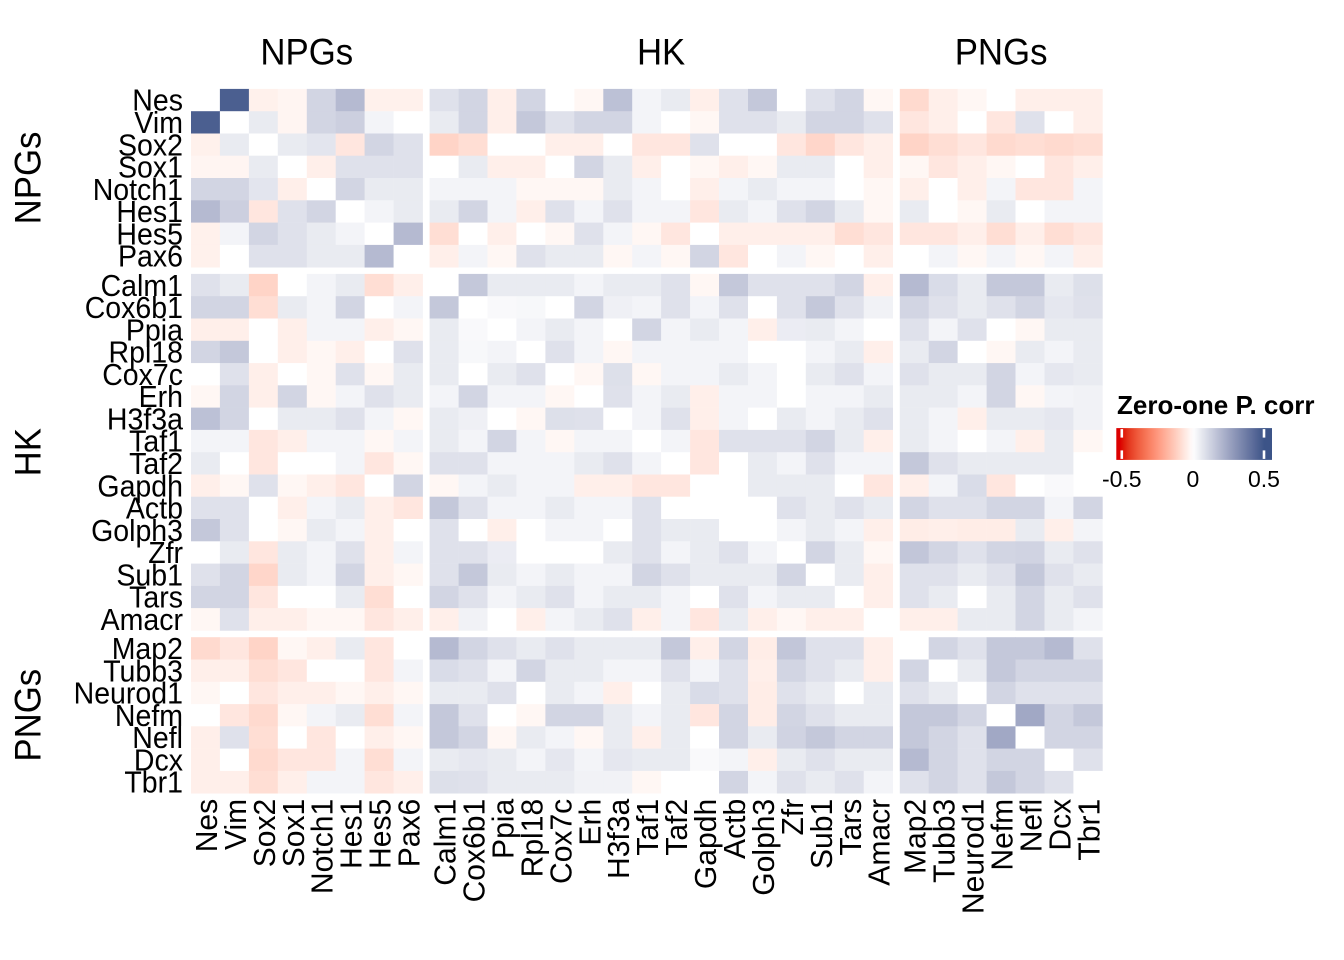 This screenshot has width=1344, height=960. I want to click on svg-text: 0, so click(1193, 479).